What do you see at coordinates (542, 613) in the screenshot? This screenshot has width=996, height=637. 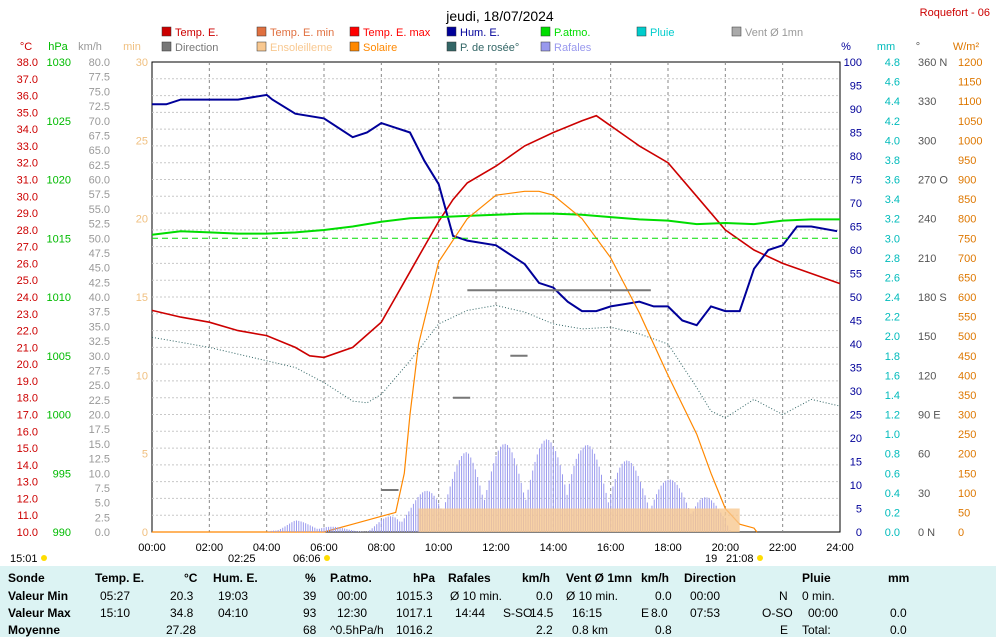 I see `gust-max-value: 14.5` at bounding box center [542, 613].